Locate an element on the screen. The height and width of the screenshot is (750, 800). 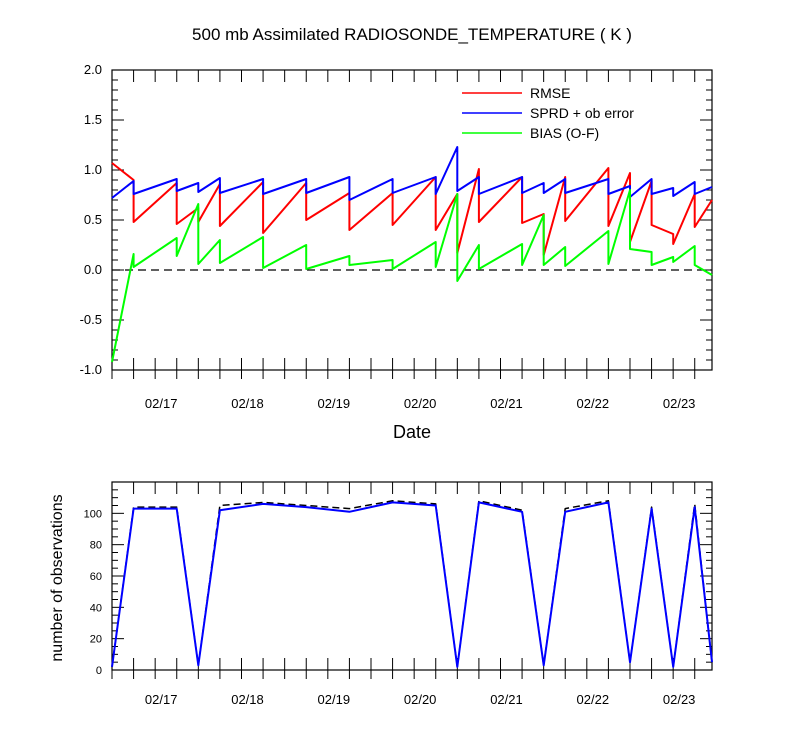
bottom-x-tick-label: 02/20 is located at coordinates (420, 699).